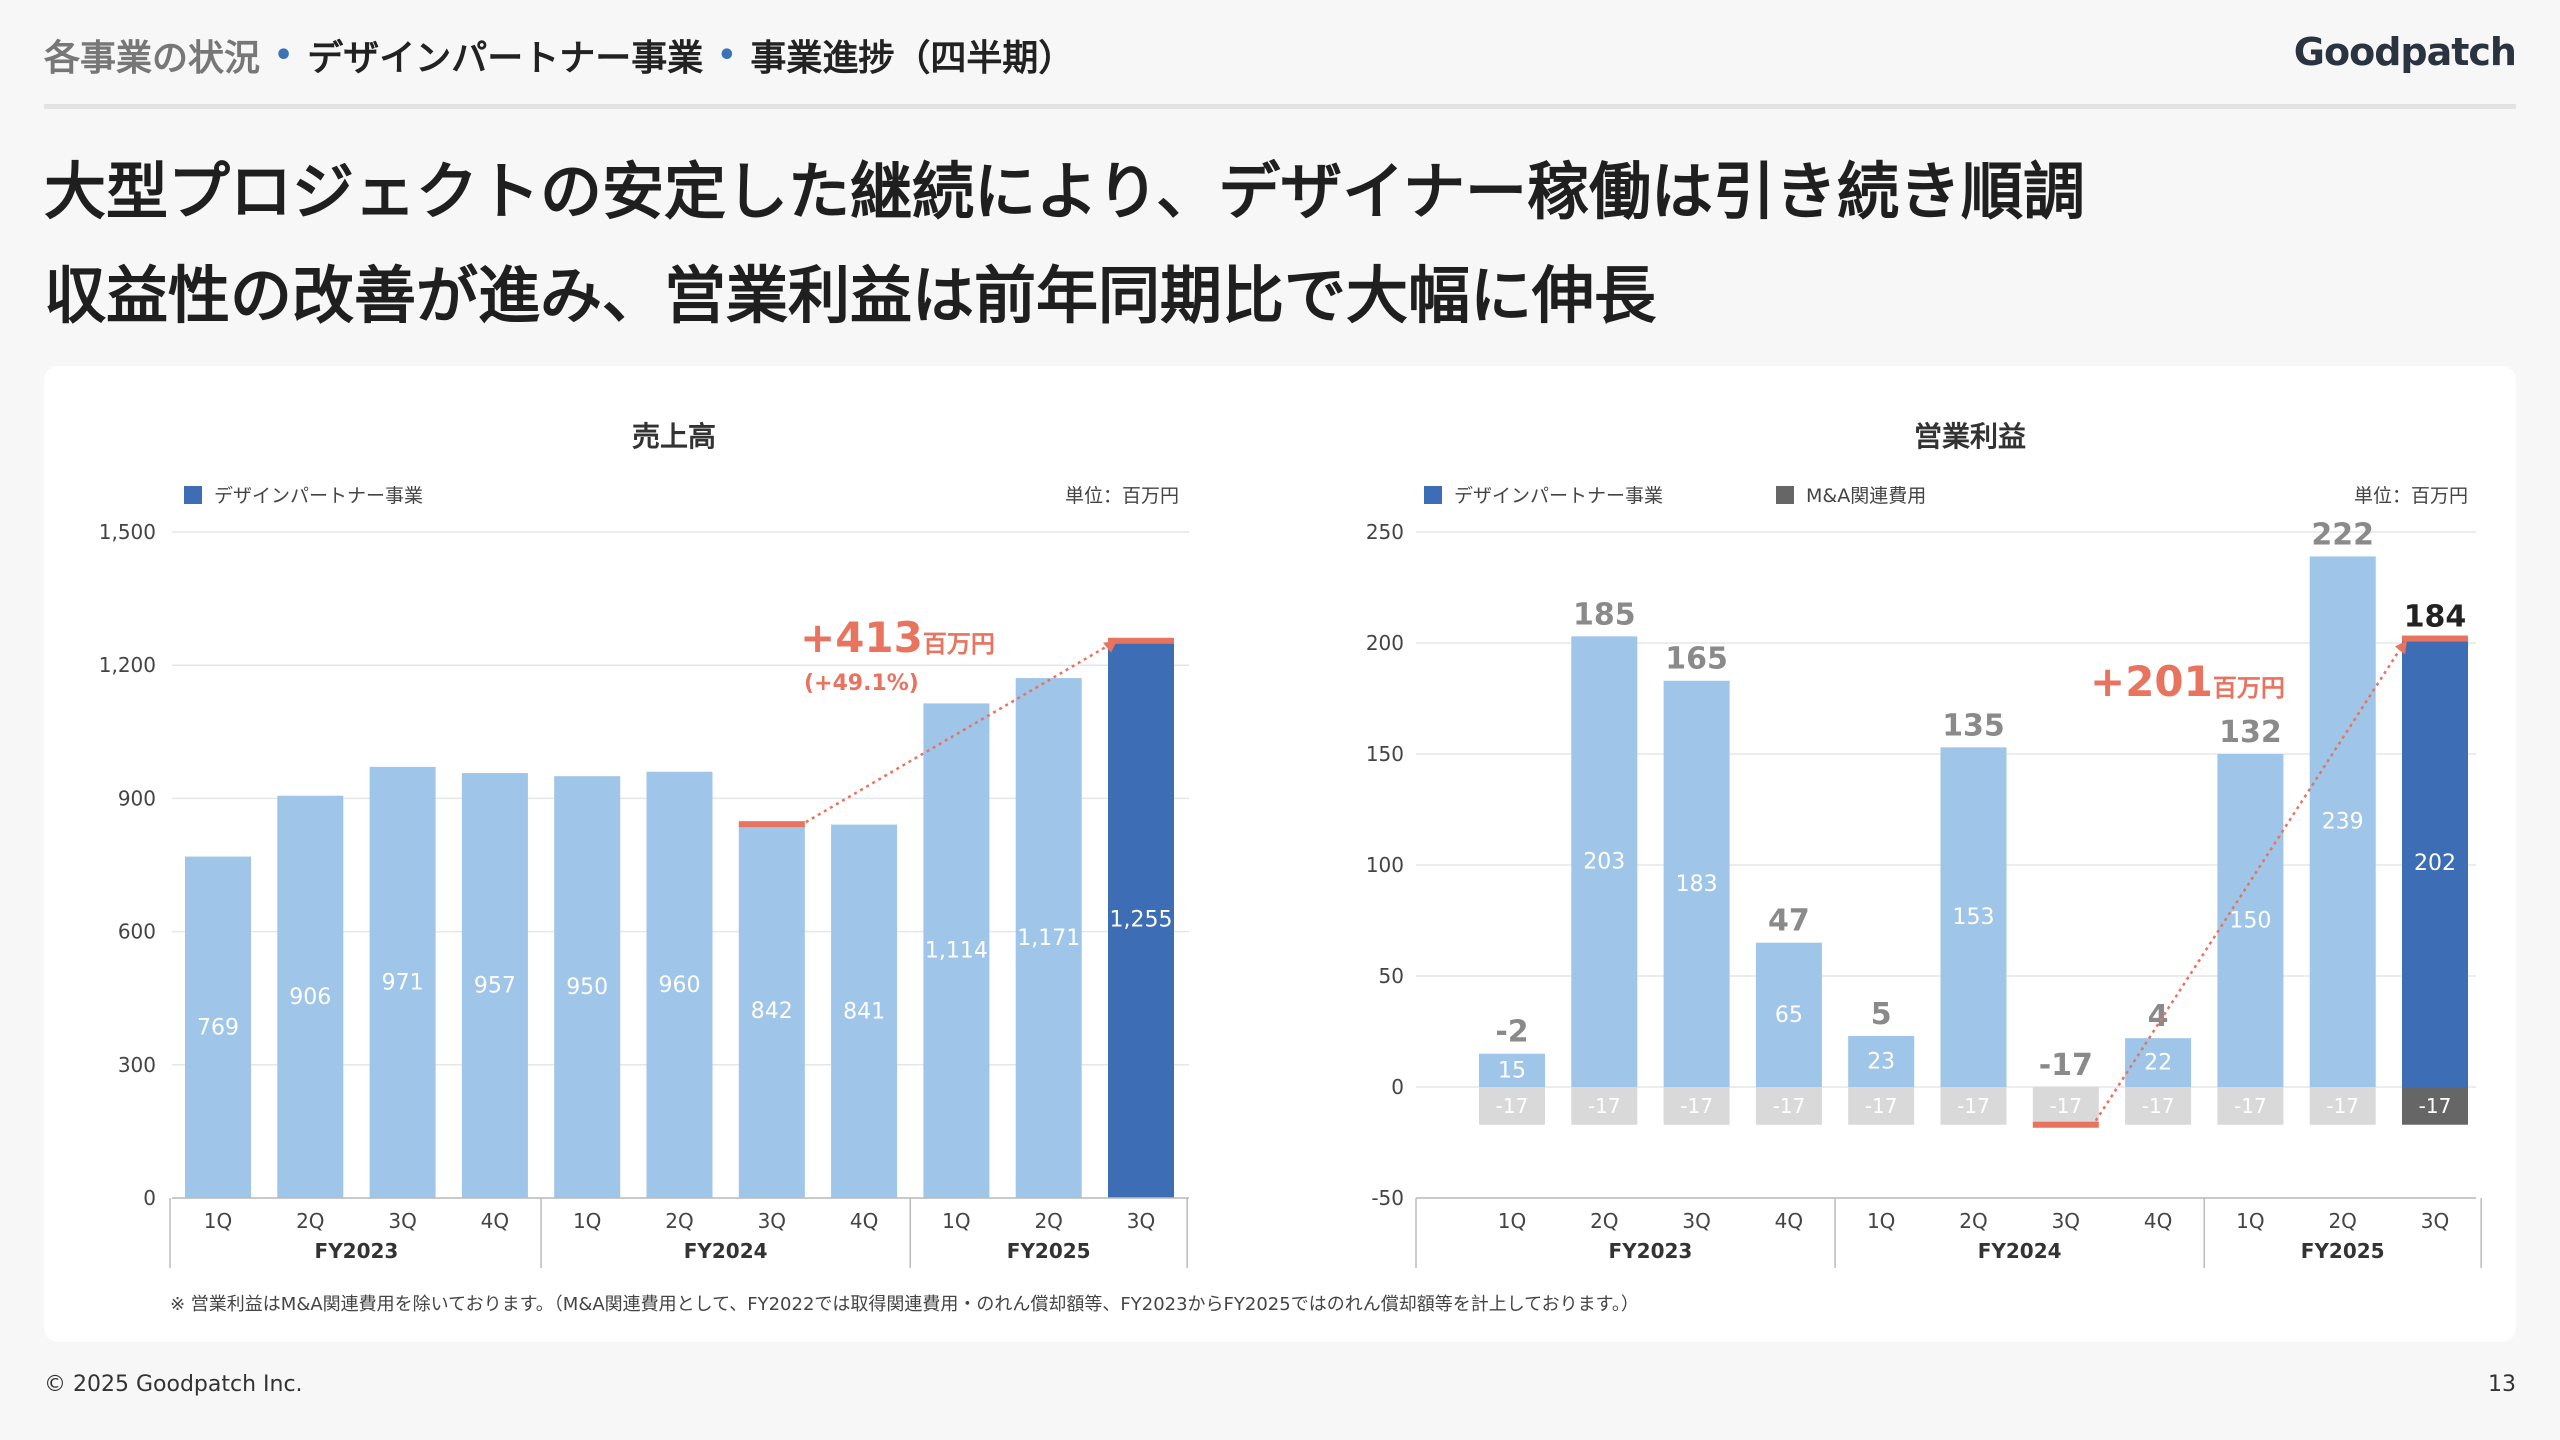 This screenshot has width=2560, height=1440. I want to click on legend-label: デザインパートナー事業, so click(318, 496).